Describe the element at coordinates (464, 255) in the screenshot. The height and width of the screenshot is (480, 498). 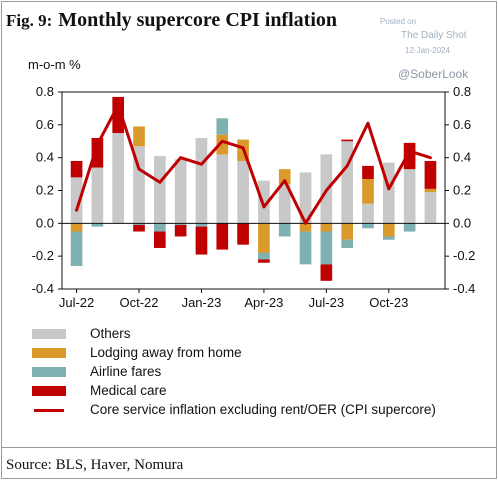
I see `y-tick-label-right: -0.2` at that location.